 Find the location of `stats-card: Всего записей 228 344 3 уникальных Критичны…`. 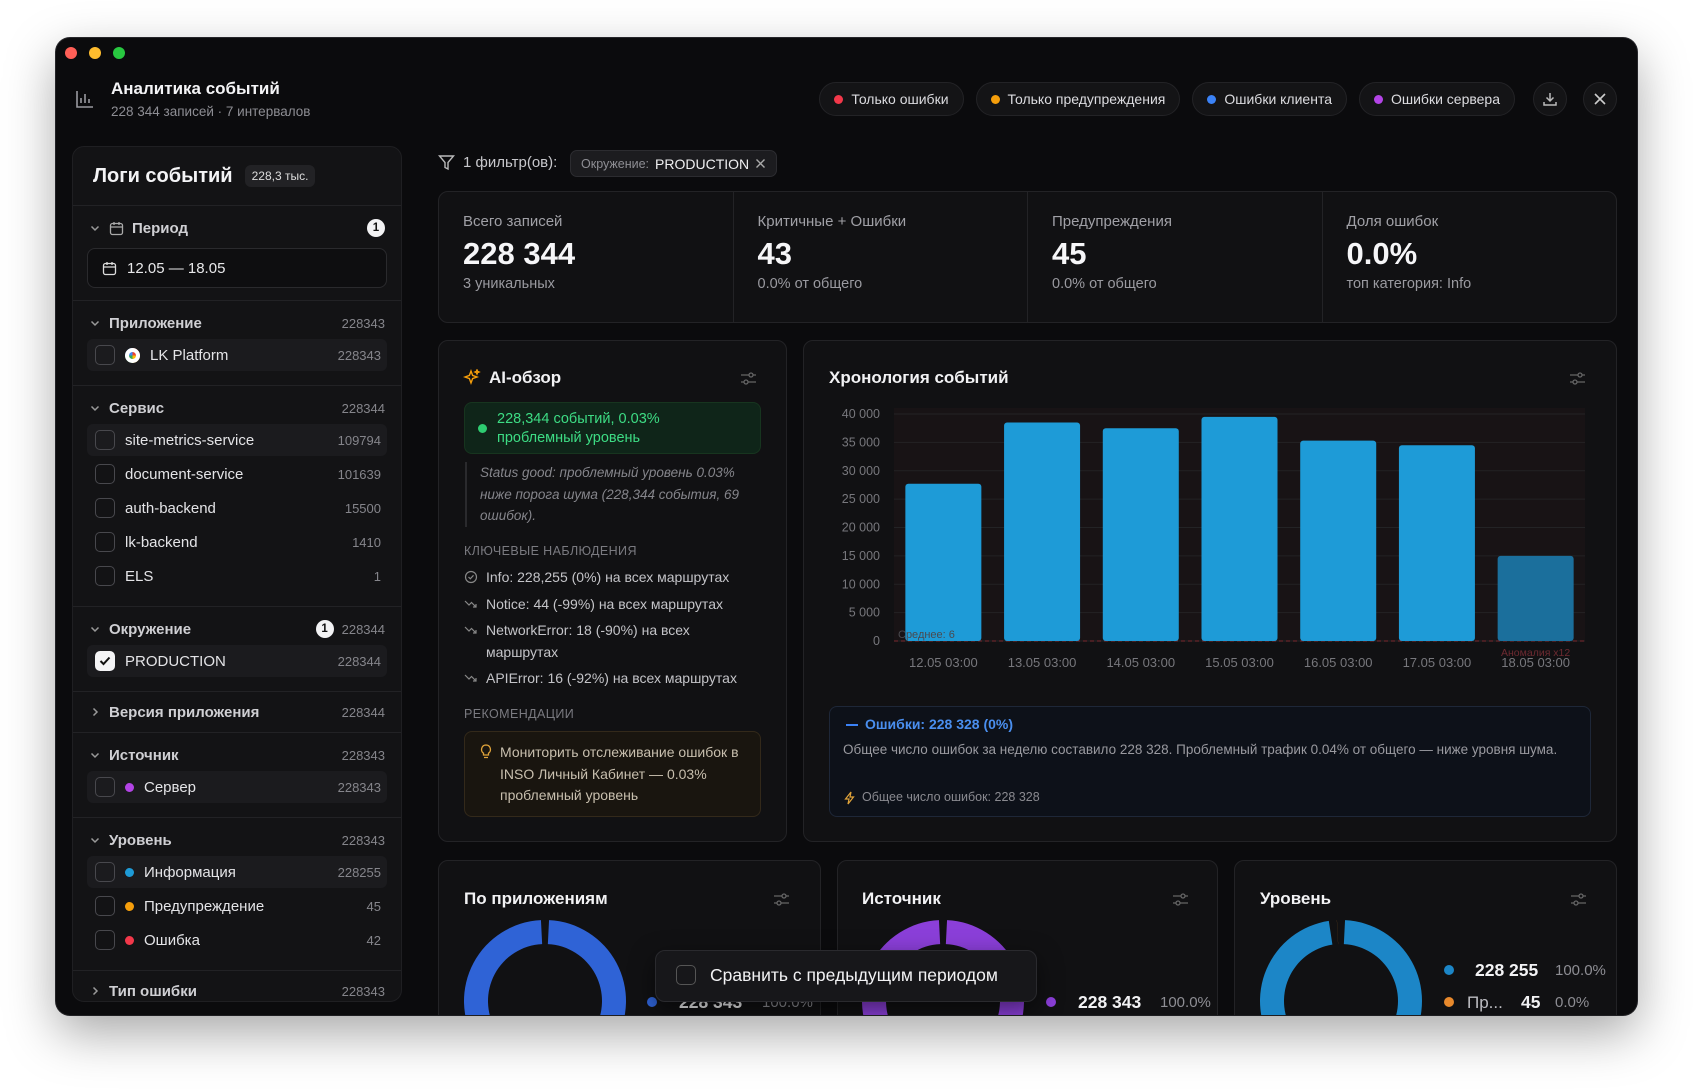

stats-card: Всего записей 228 344 3 уникальных Критичны… is located at coordinates (1027, 257).